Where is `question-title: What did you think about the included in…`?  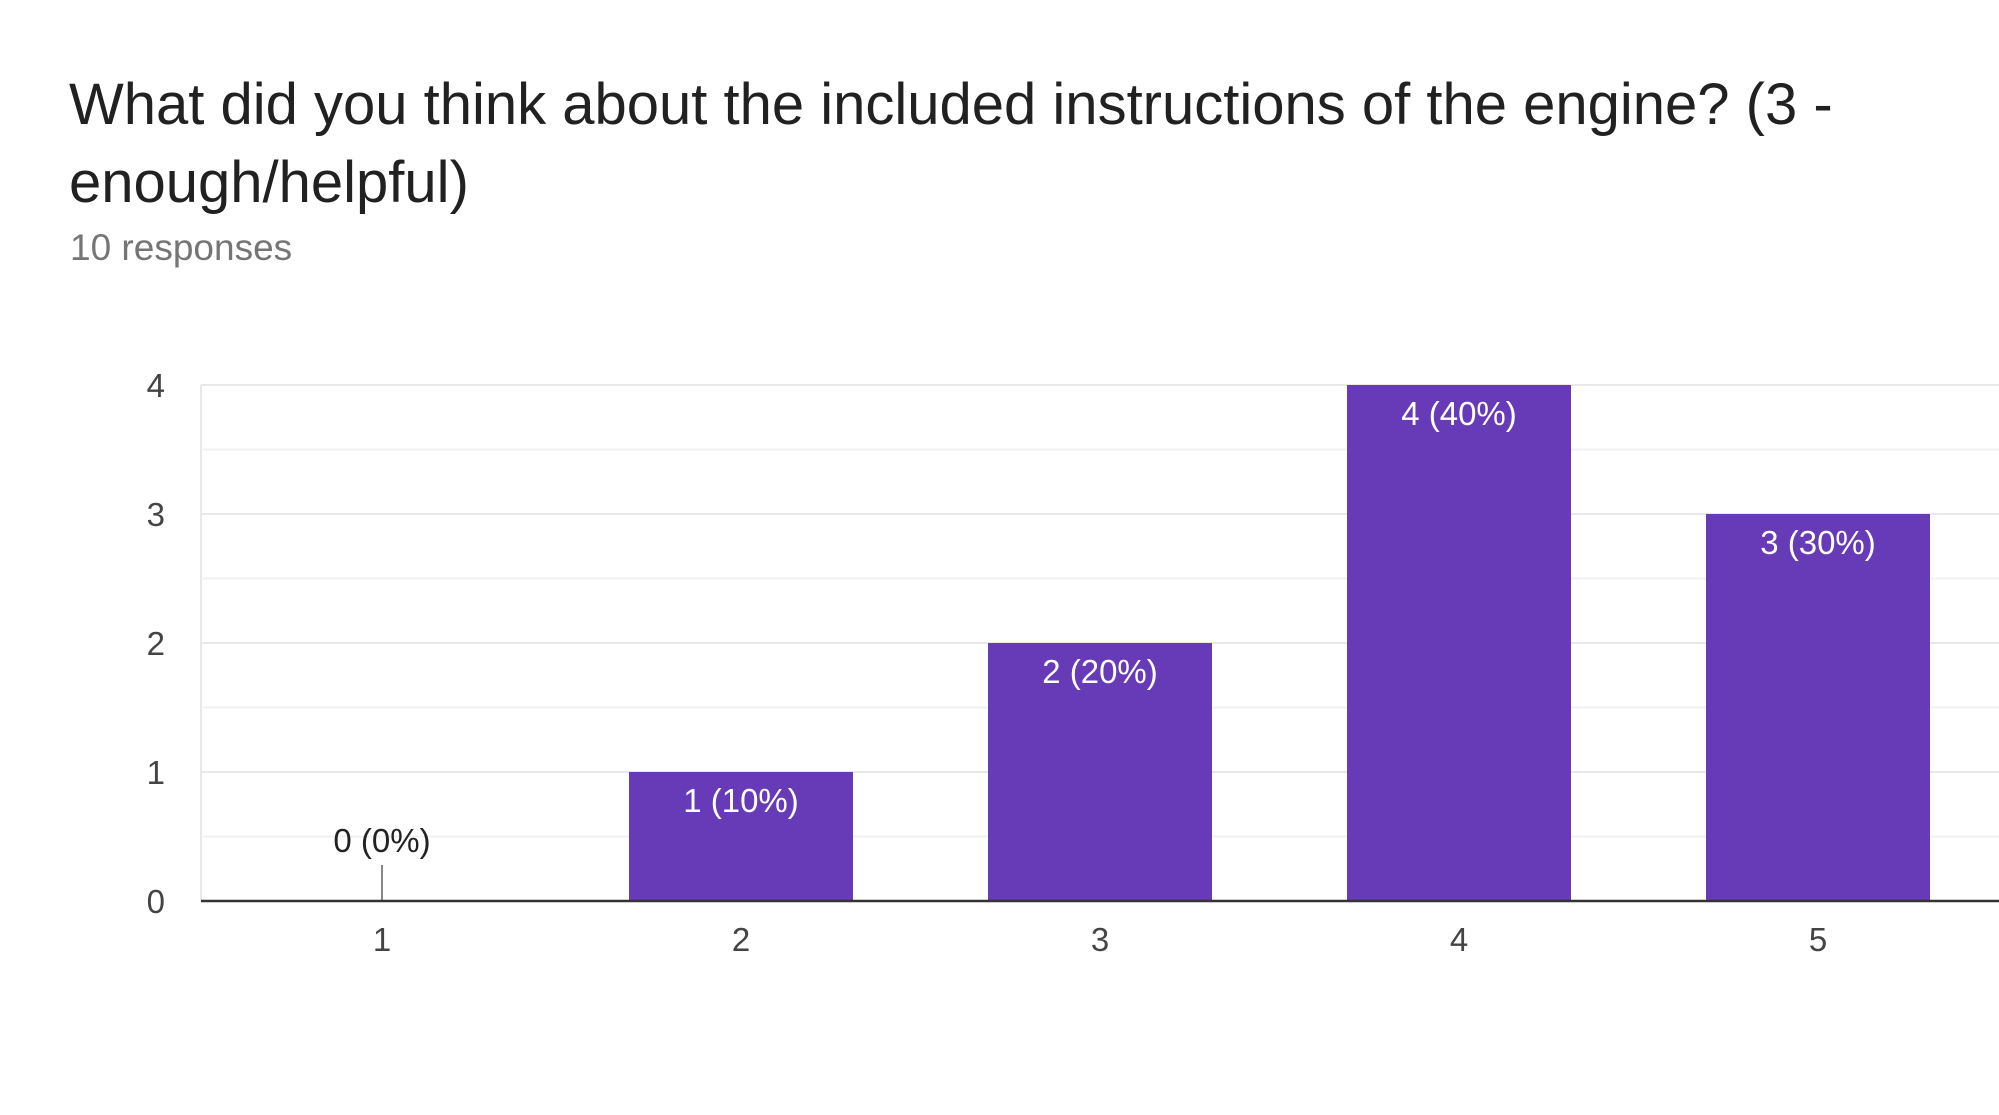 question-title: What did you think about the included in… is located at coordinates (951, 143).